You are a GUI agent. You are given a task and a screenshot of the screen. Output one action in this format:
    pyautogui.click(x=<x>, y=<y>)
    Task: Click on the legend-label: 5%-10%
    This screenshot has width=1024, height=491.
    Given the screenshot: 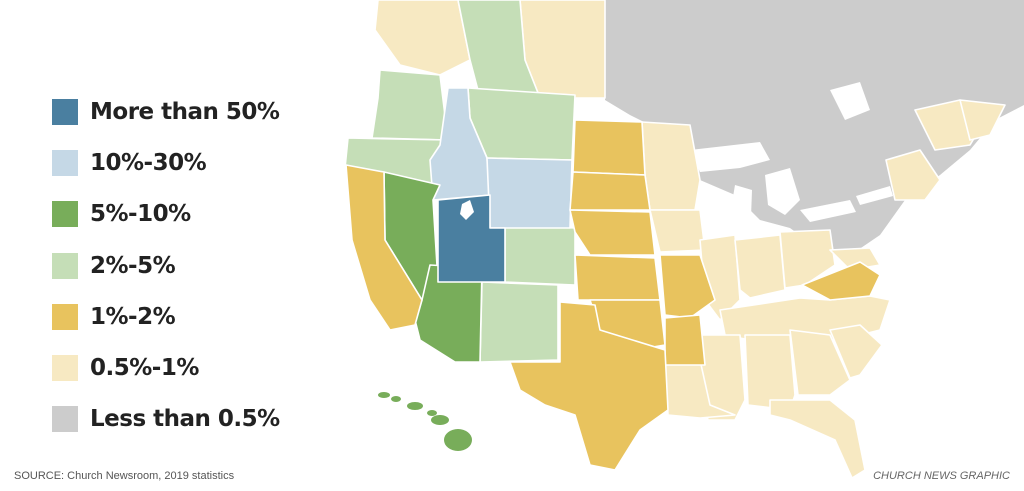 What is the action you would take?
    pyautogui.click(x=140, y=214)
    